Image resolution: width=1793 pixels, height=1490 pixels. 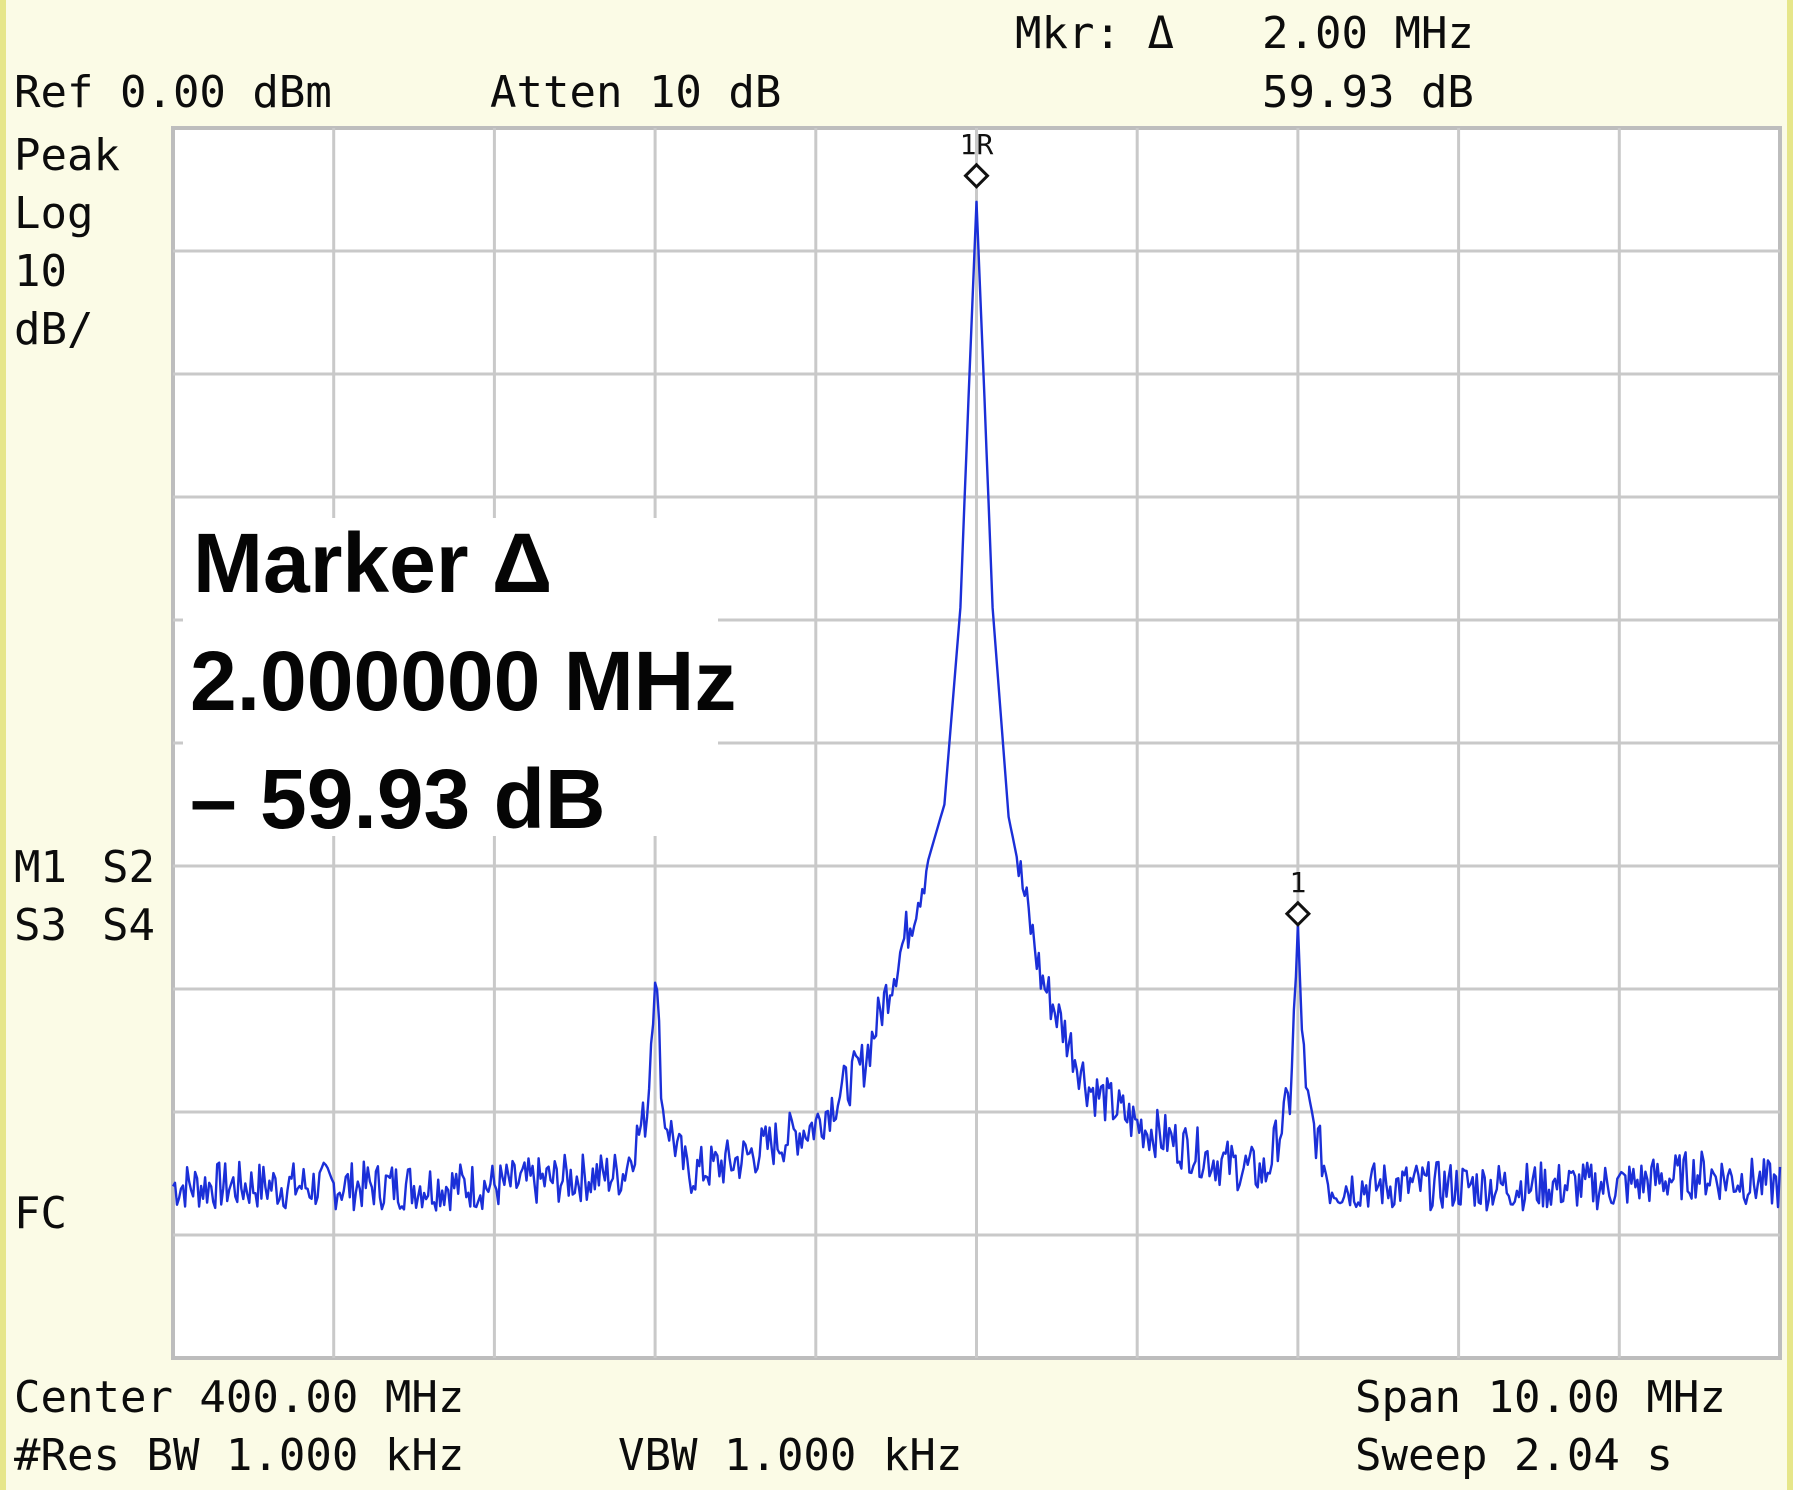 I want to click on right-edge-strip, so click(x=1790, y=745).